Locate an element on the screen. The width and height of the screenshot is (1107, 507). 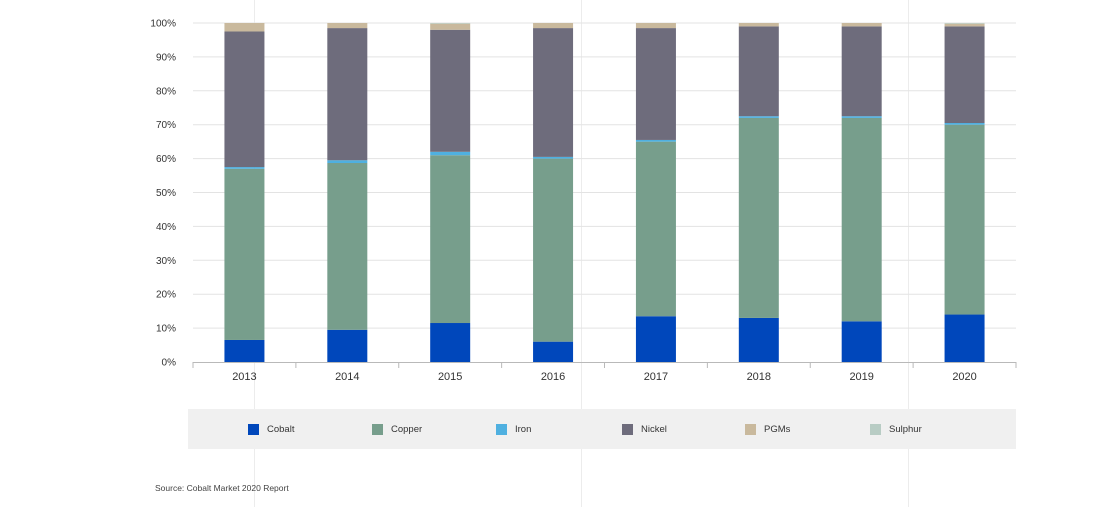
y-tick-label: 30% is located at coordinates (166, 261).